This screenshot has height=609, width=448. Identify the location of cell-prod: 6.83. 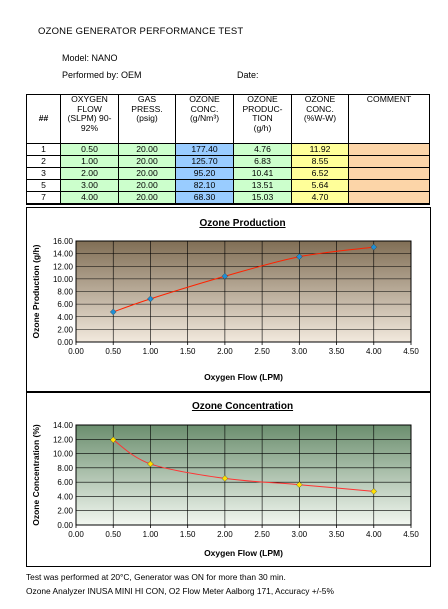
(262, 161).